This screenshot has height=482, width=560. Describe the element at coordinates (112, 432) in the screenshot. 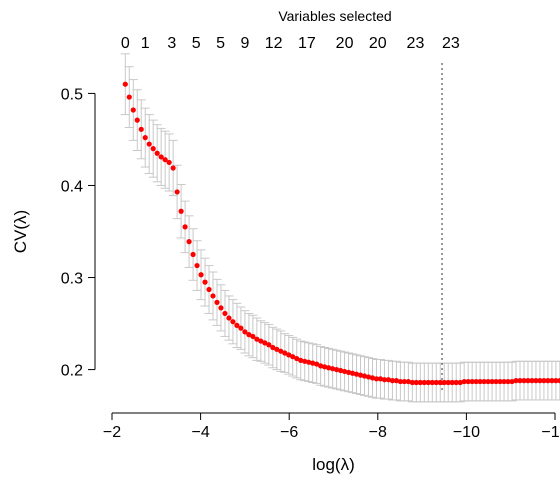

I see `x-tick-label: −2` at that location.